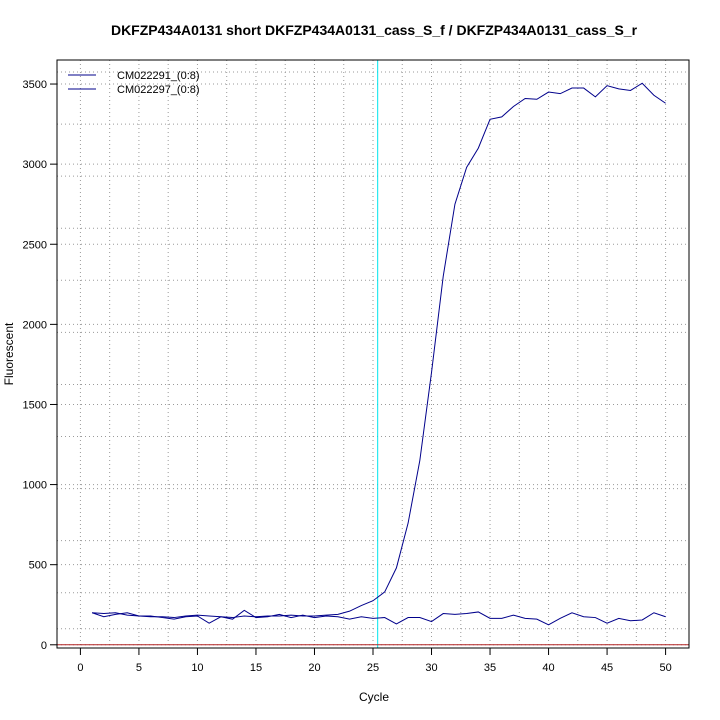 The image size is (720, 720). What do you see at coordinates (665, 668) in the screenshot?
I see `x-tick-label: 50` at bounding box center [665, 668].